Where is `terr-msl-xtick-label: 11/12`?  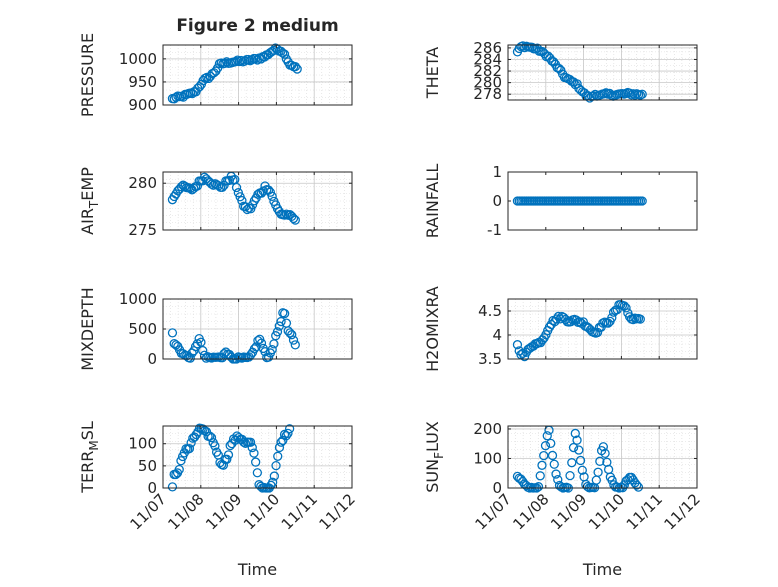
terr-msl-xtick-label: 11/12 is located at coordinates (337, 511).